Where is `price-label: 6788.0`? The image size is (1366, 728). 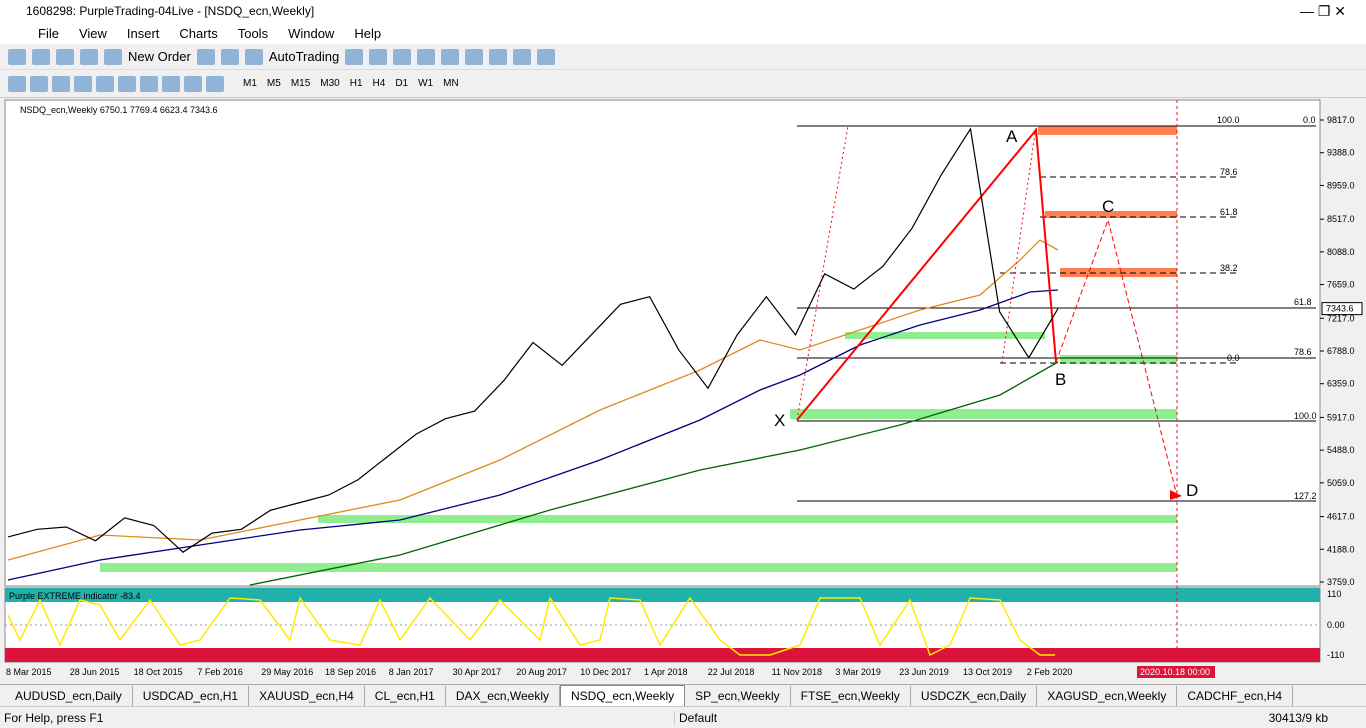
price-label: 6788.0 is located at coordinates (1341, 351).